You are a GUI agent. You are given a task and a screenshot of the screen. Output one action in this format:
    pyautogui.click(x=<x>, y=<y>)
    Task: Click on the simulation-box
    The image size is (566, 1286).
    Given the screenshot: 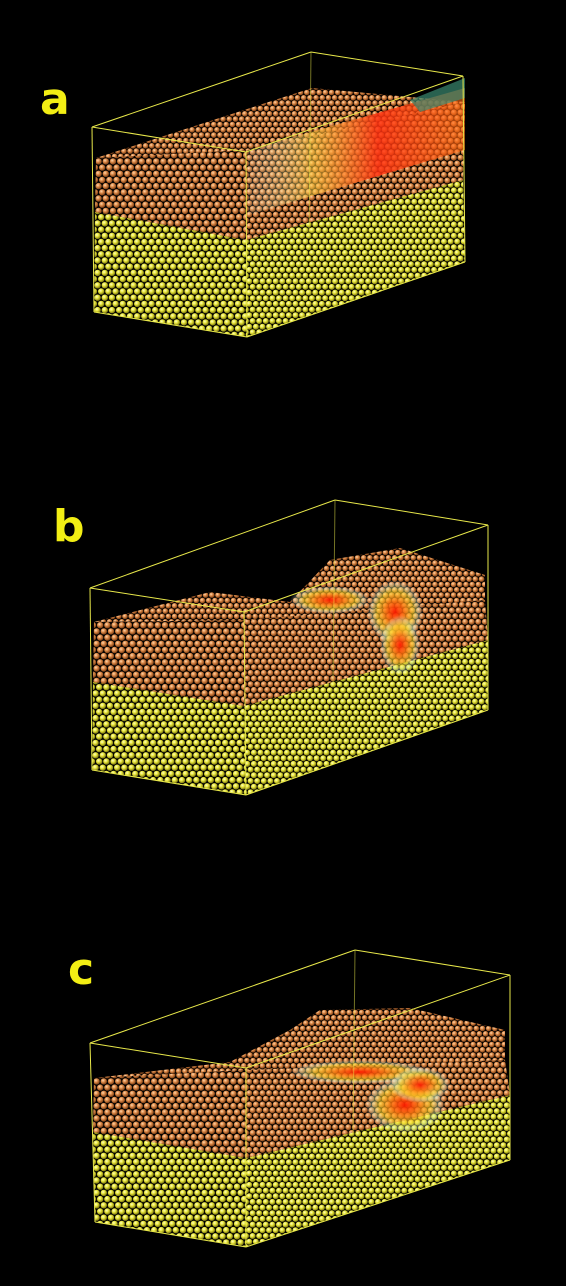 What is the action you would take?
    pyautogui.click(x=278, y=194)
    